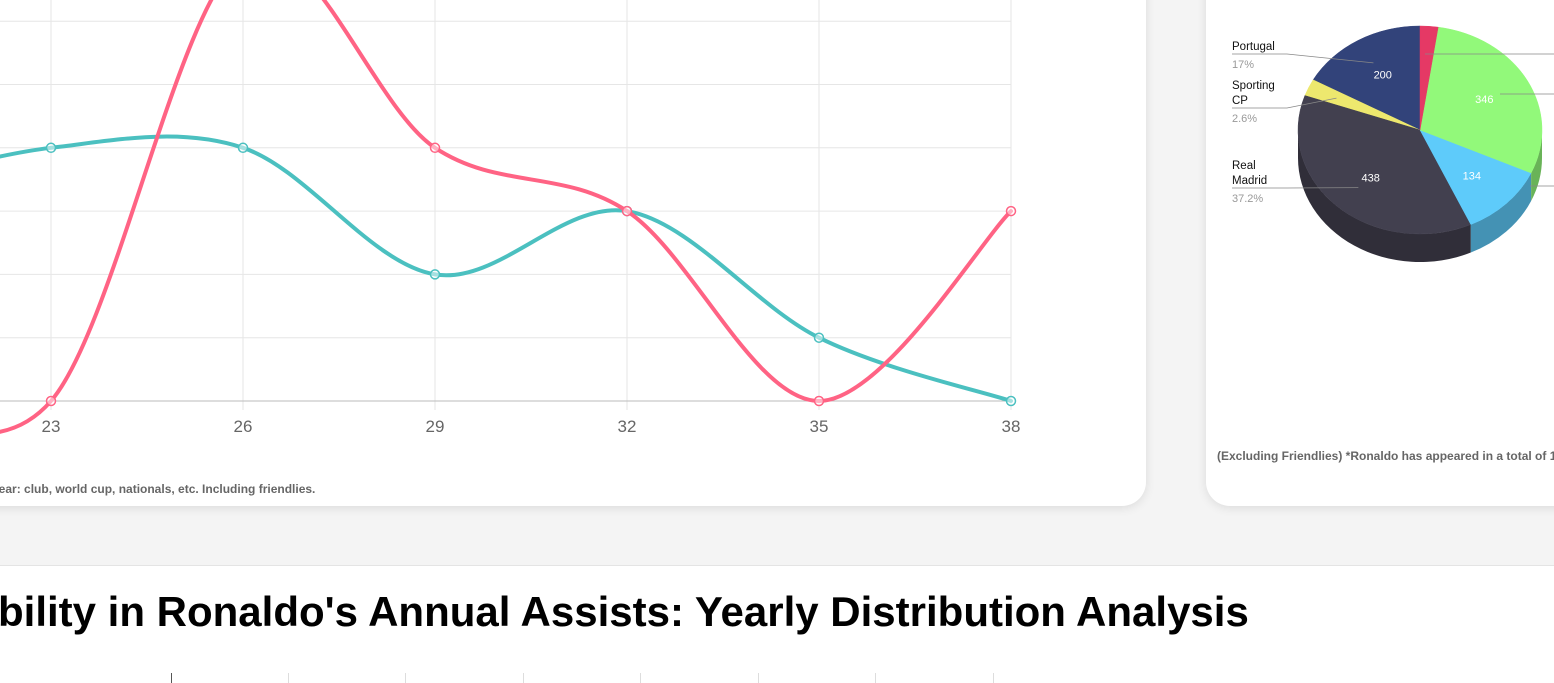  What do you see at coordinates (1253, 86) in the screenshot?
I see `pie-label: Sporting` at bounding box center [1253, 86].